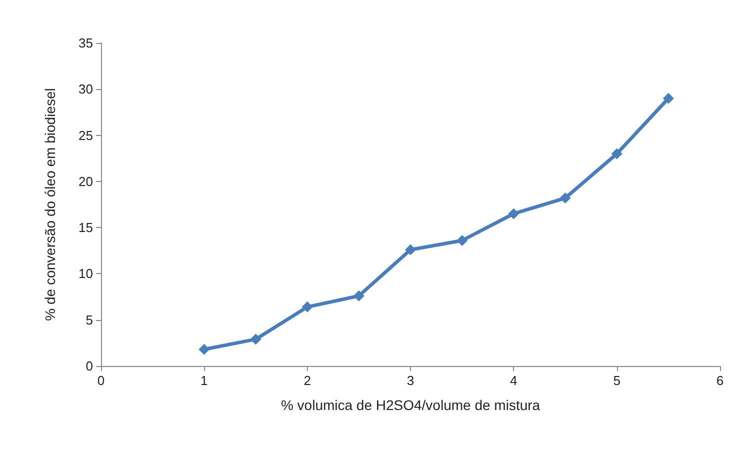 The image size is (746, 455). What do you see at coordinates (85, 181) in the screenshot?
I see `y-tick-label: 20` at bounding box center [85, 181].